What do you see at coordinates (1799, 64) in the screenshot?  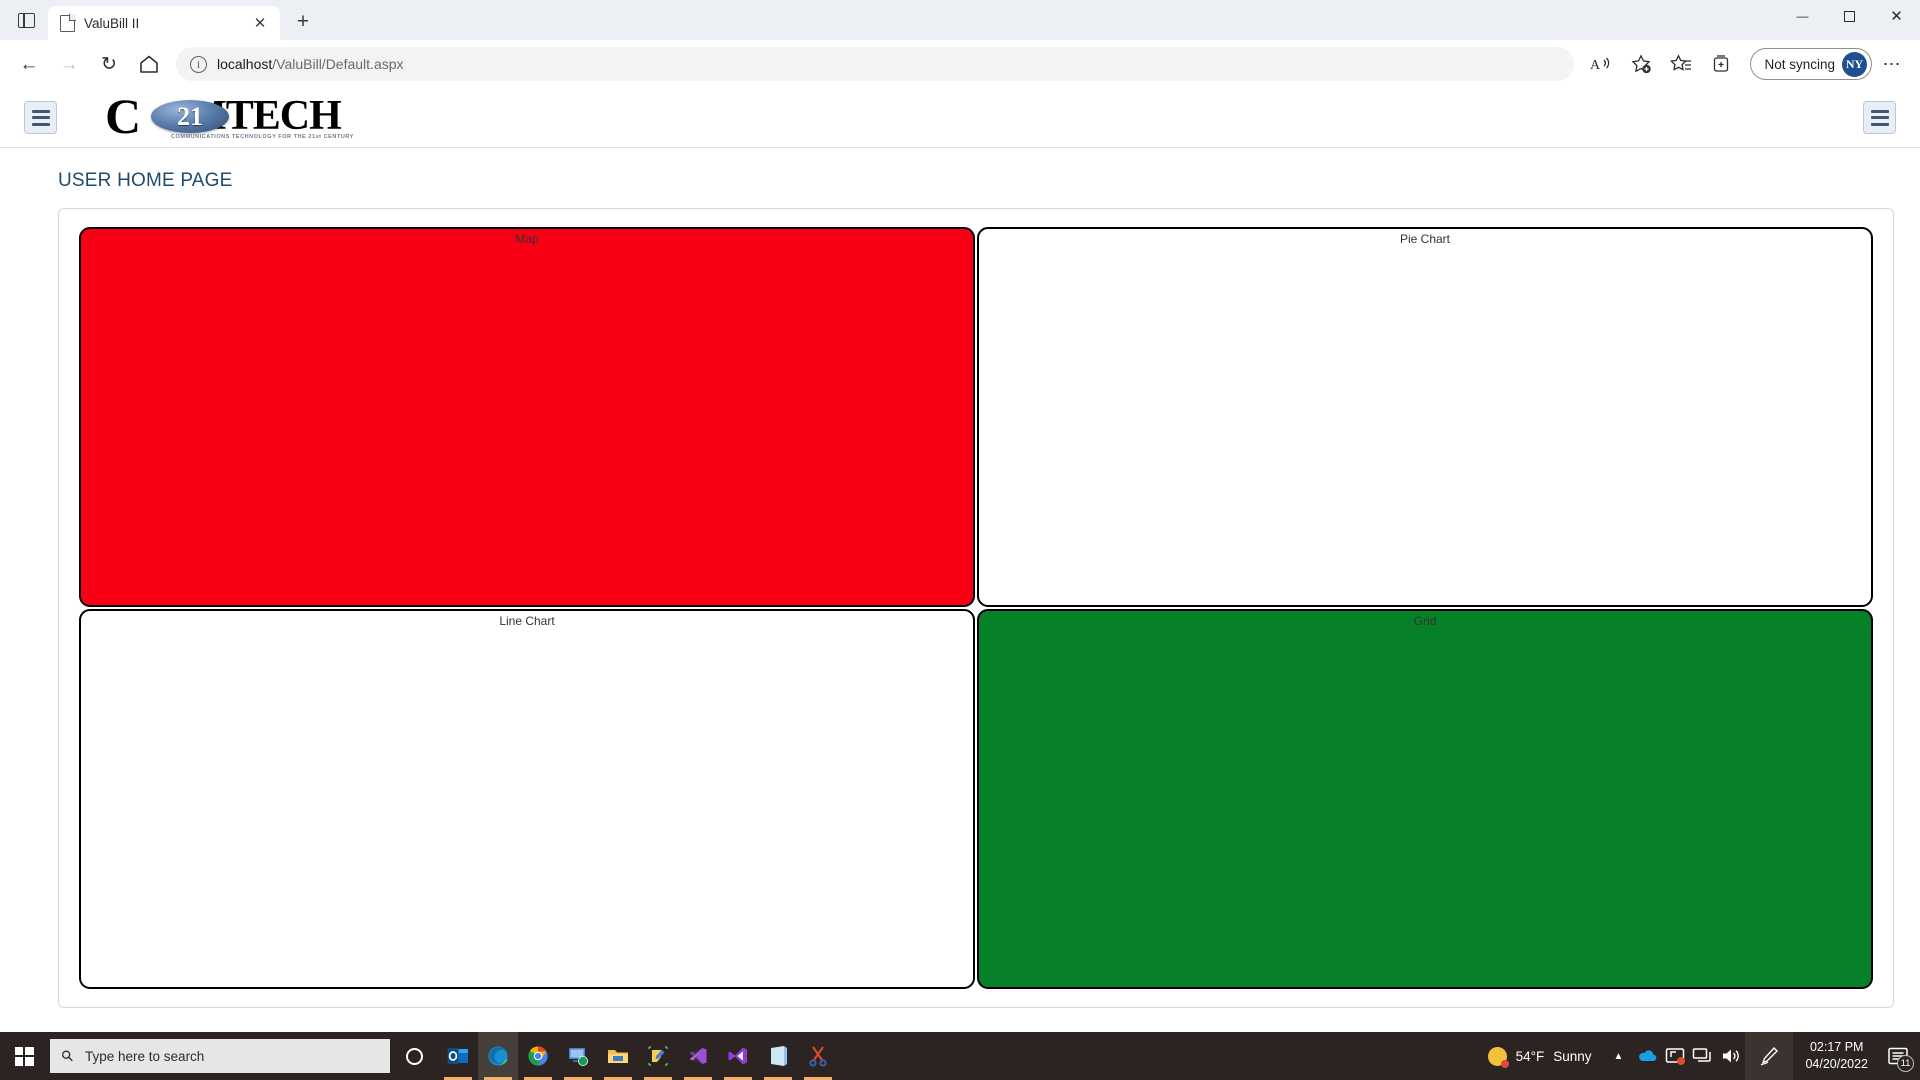 I see `sync-status-label: Not syncing` at bounding box center [1799, 64].